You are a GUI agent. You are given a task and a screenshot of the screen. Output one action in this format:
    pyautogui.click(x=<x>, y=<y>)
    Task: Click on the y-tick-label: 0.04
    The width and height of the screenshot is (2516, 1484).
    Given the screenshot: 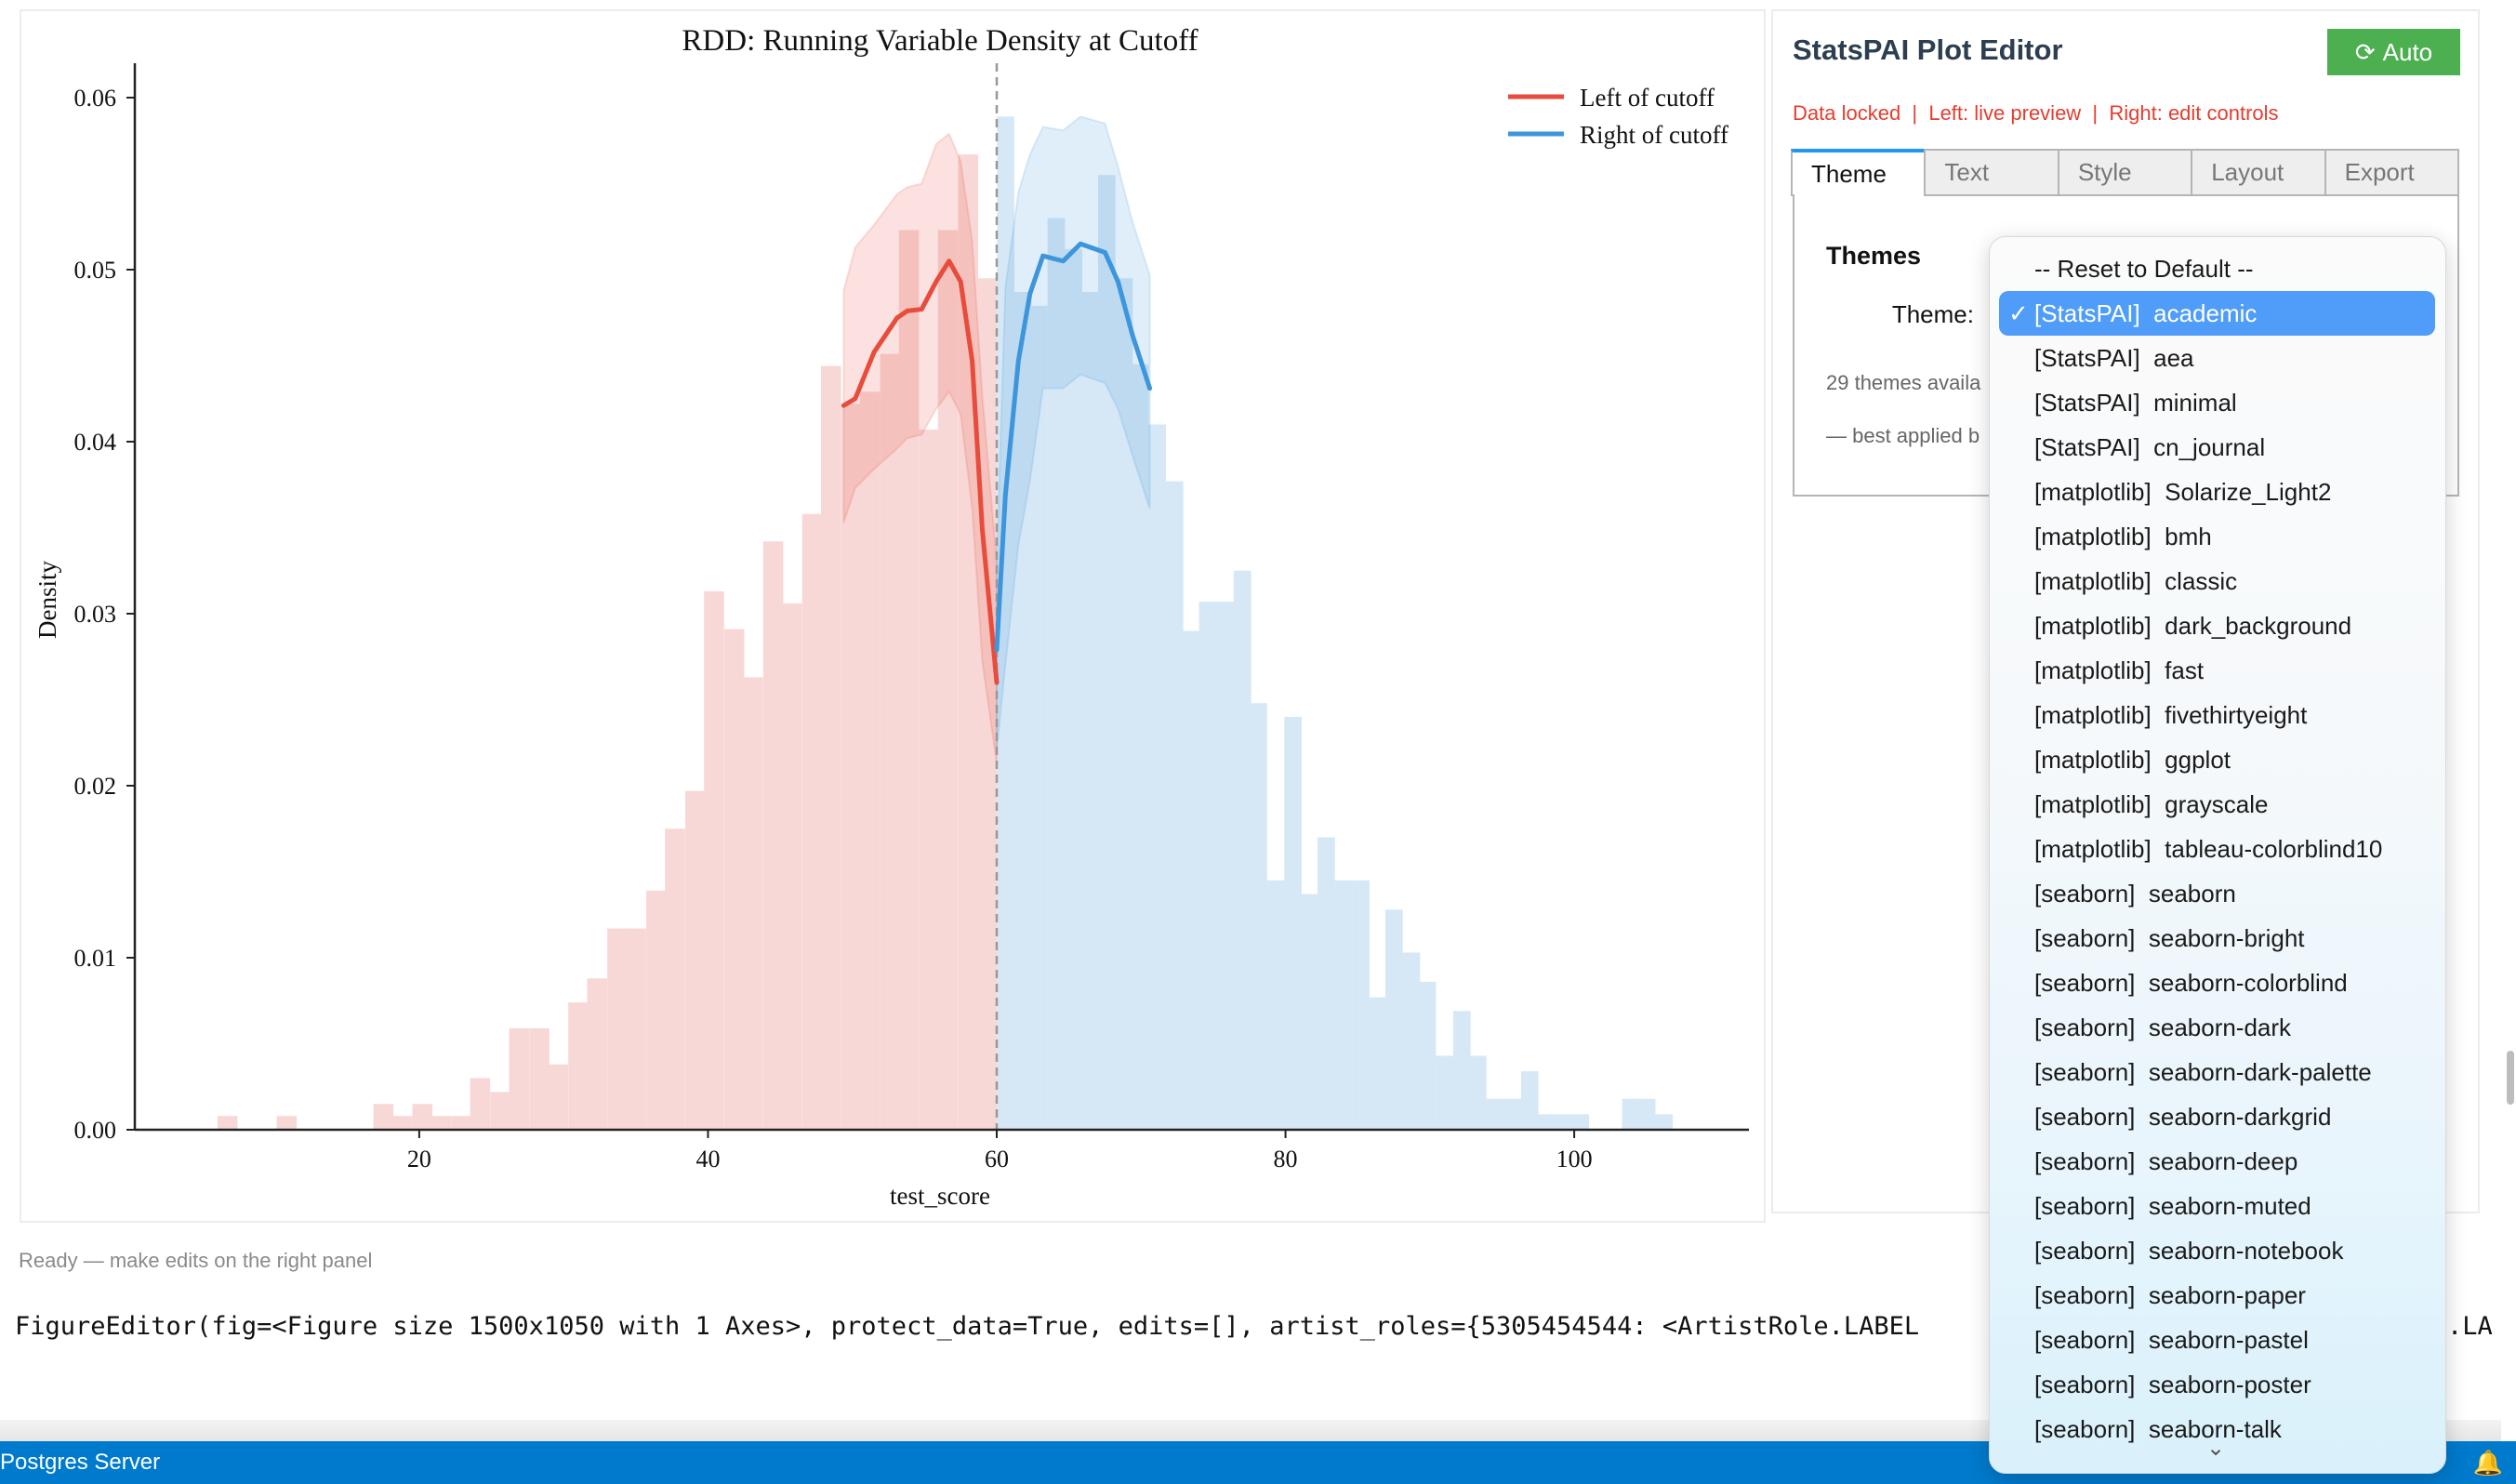 What is the action you would take?
    pyautogui.click(x=95, y=442)
    